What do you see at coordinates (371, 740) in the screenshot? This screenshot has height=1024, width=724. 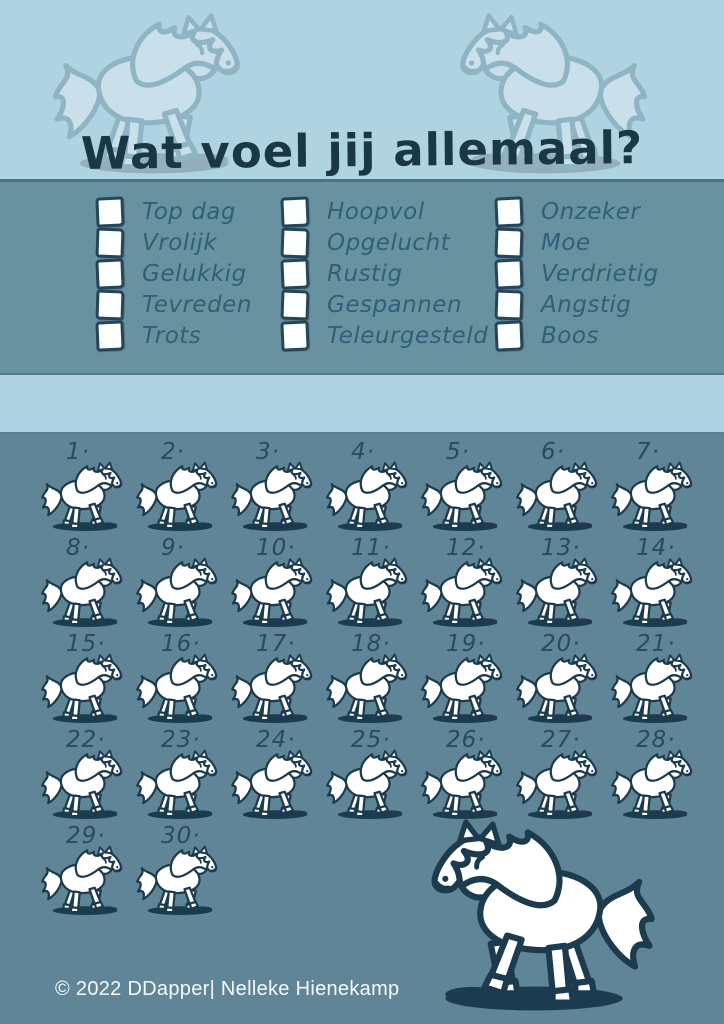 I see `pony-number: 25·` at bounding box center [371, 740].